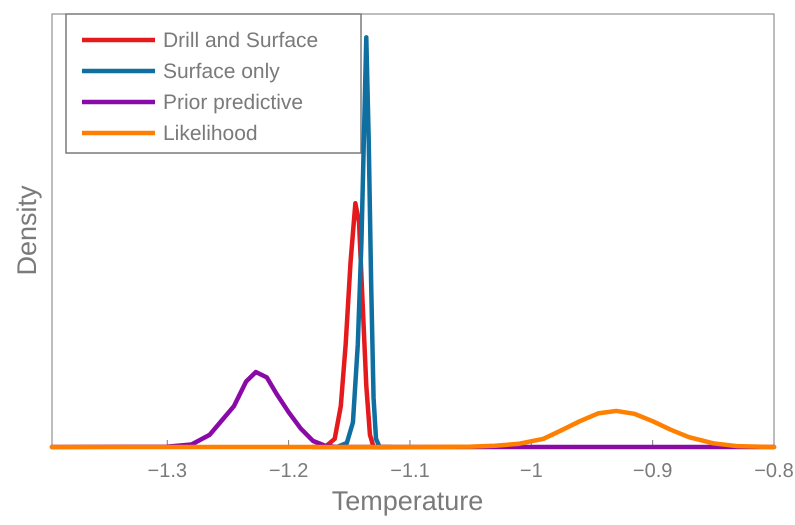 The width and height of the screenshot is (795, 525). I want to click on x-tick-label: −0.9, so click(652, 471).